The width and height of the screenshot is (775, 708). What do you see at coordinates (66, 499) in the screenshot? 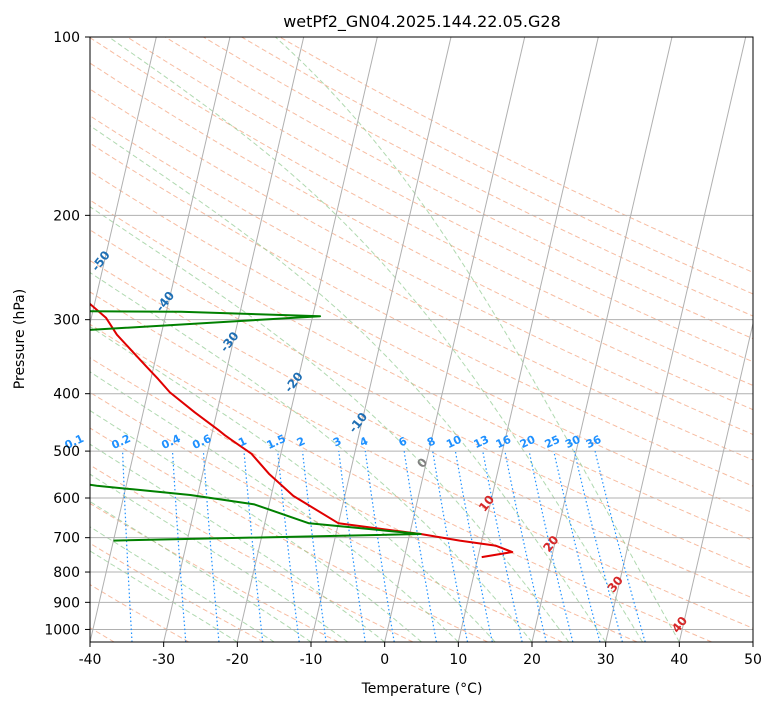
I see `y-tick-label: 600` at bounding box center [66, 499].